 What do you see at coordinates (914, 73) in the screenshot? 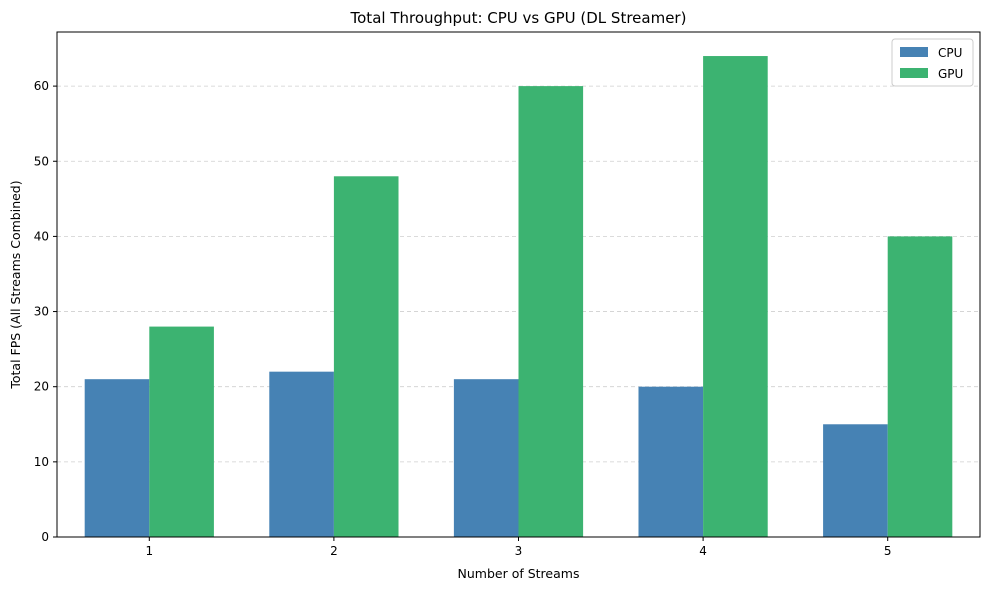
I see `legend-swatch-gpu` at bounding box center [914, 73].